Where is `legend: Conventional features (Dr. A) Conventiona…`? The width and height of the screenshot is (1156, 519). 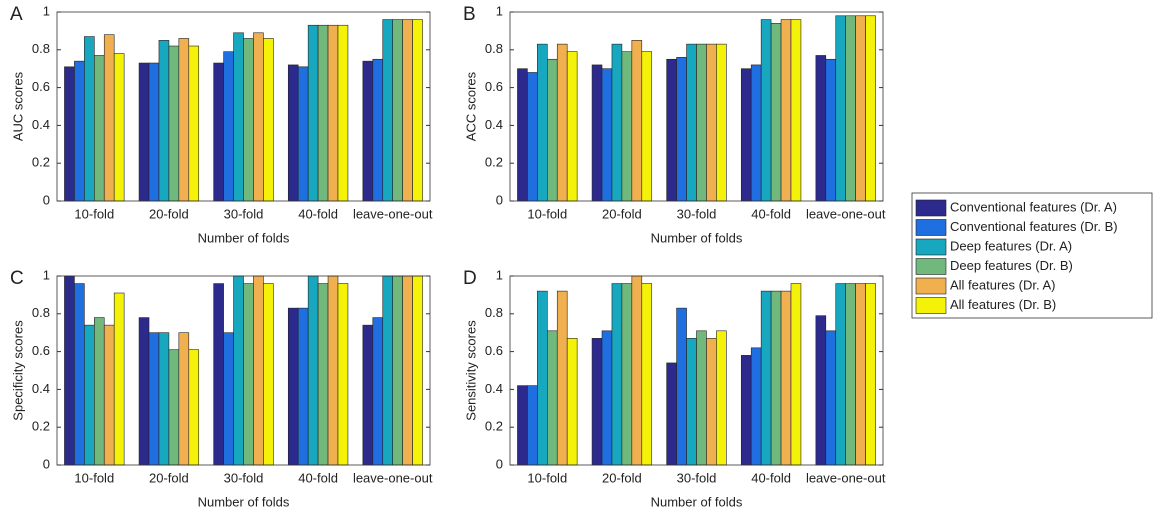
legend: Conventional features (Dr. A) Conventiona… is located at coordinates (1032, 255).